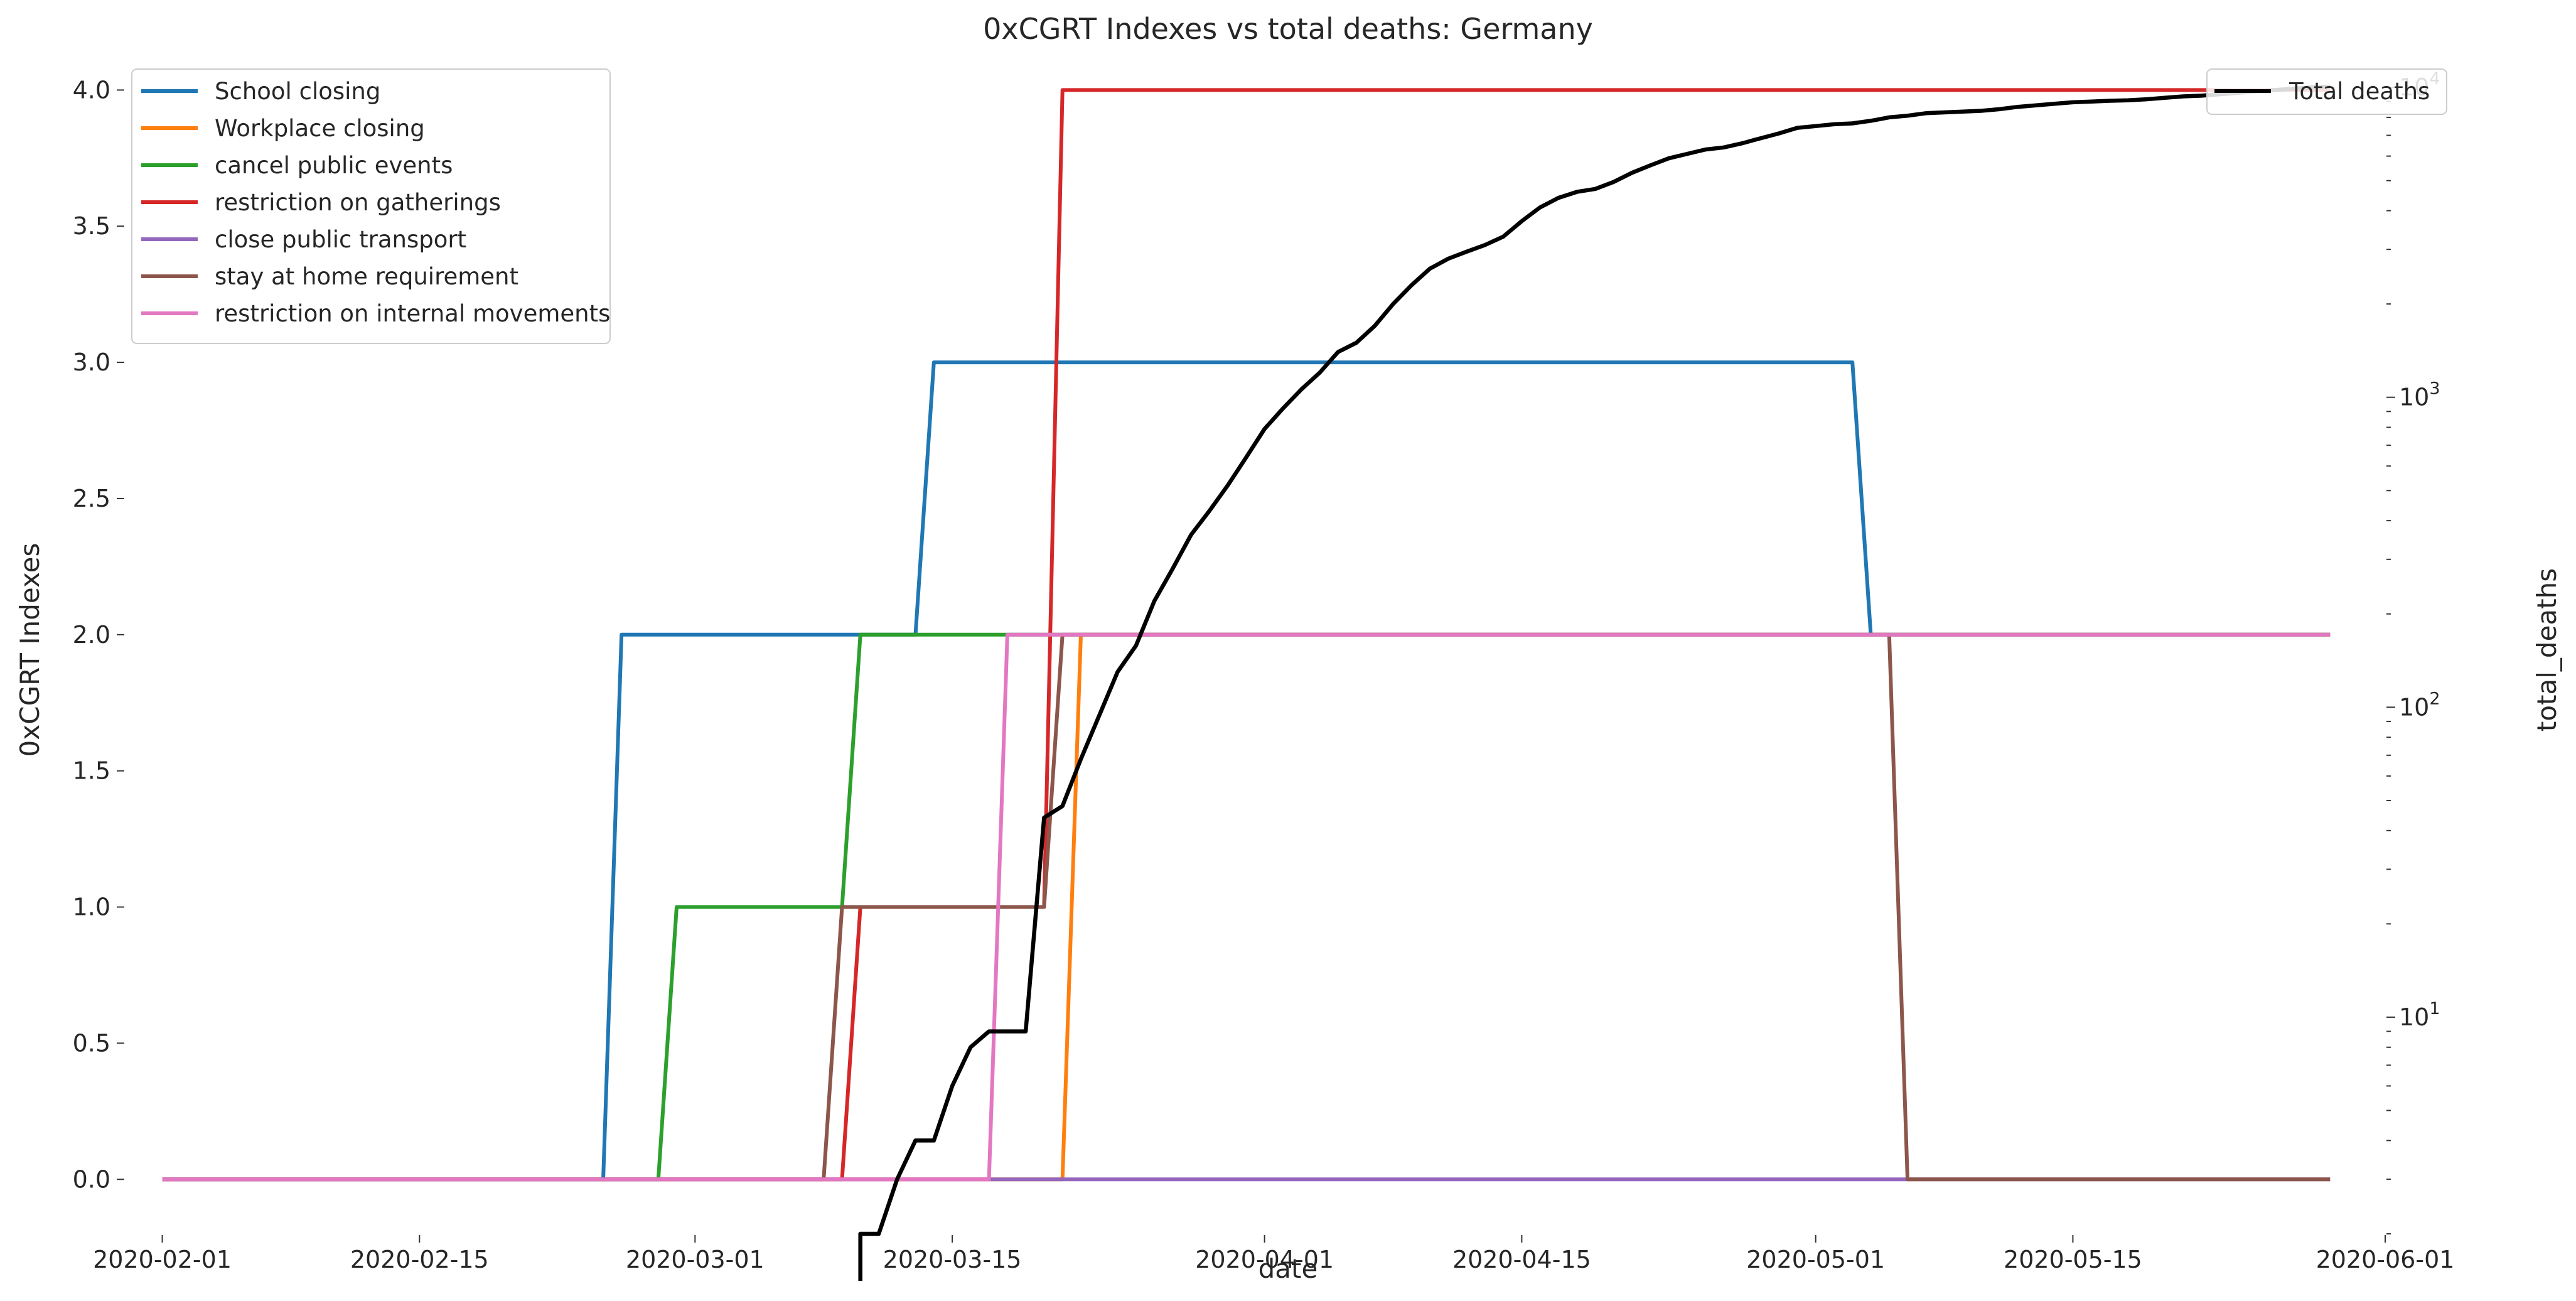  I want to click on legend-right-frame, so click(2326, 91).